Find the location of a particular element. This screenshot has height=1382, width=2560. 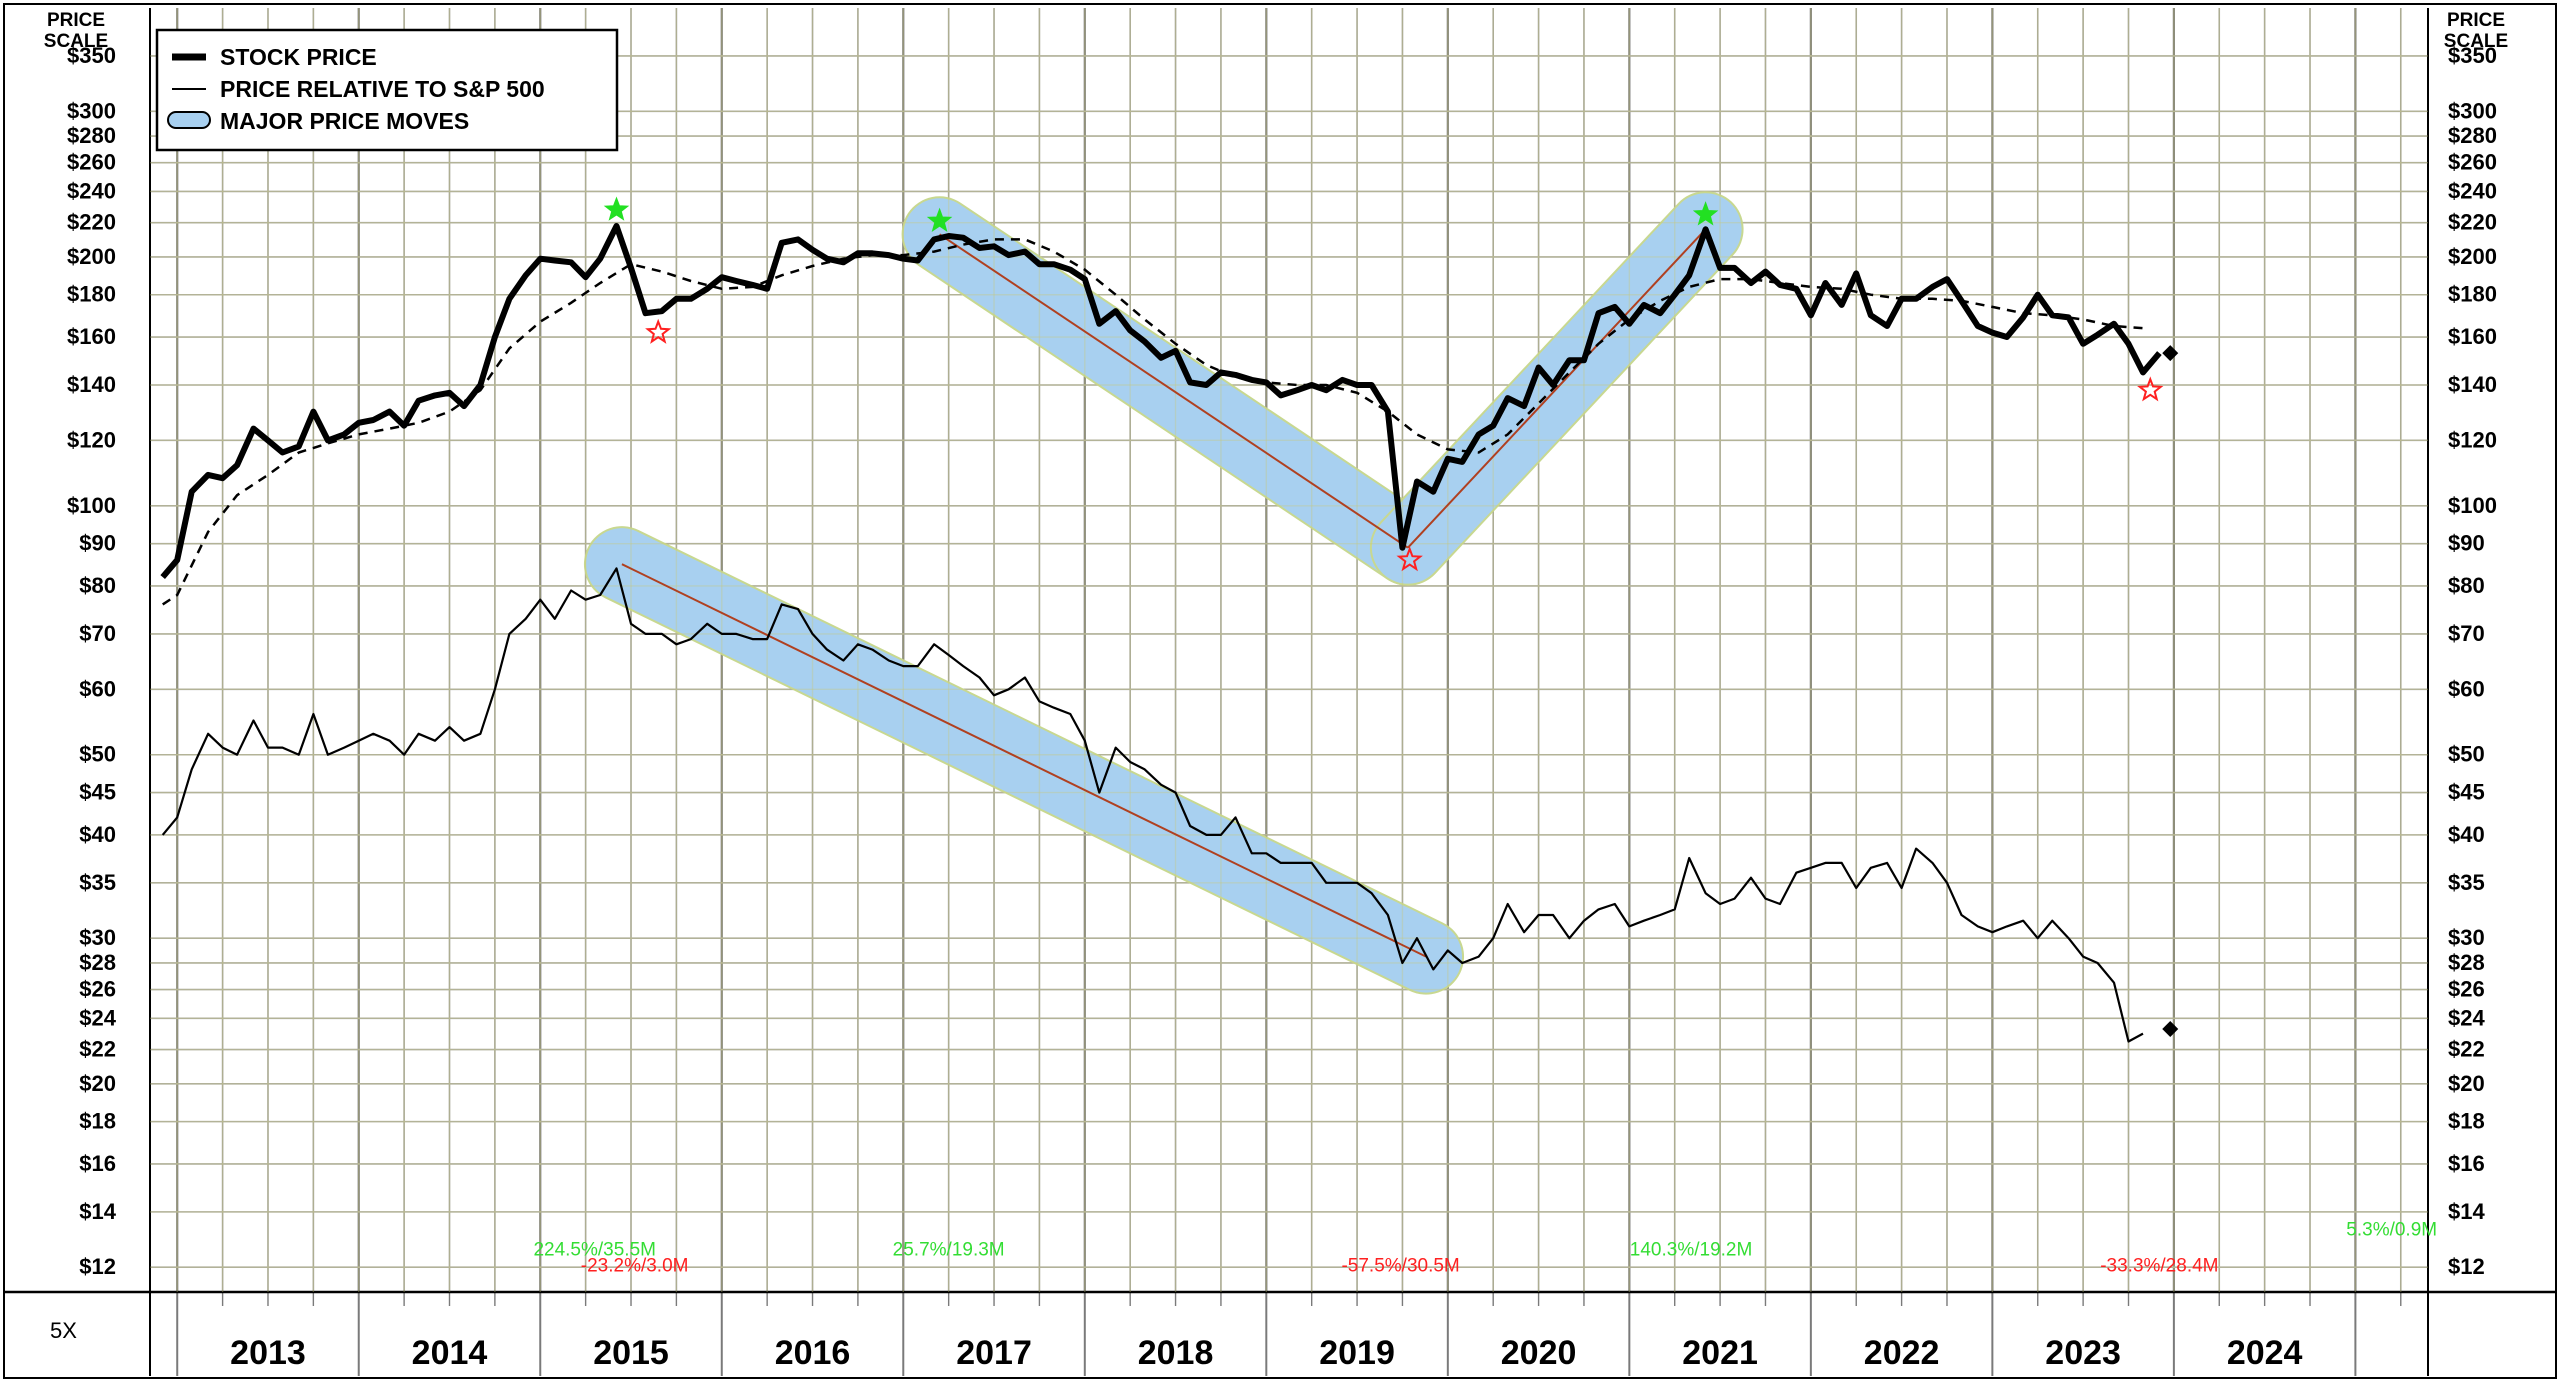

y-tick-label-right: $40 is located at coordinates (2466, 834).